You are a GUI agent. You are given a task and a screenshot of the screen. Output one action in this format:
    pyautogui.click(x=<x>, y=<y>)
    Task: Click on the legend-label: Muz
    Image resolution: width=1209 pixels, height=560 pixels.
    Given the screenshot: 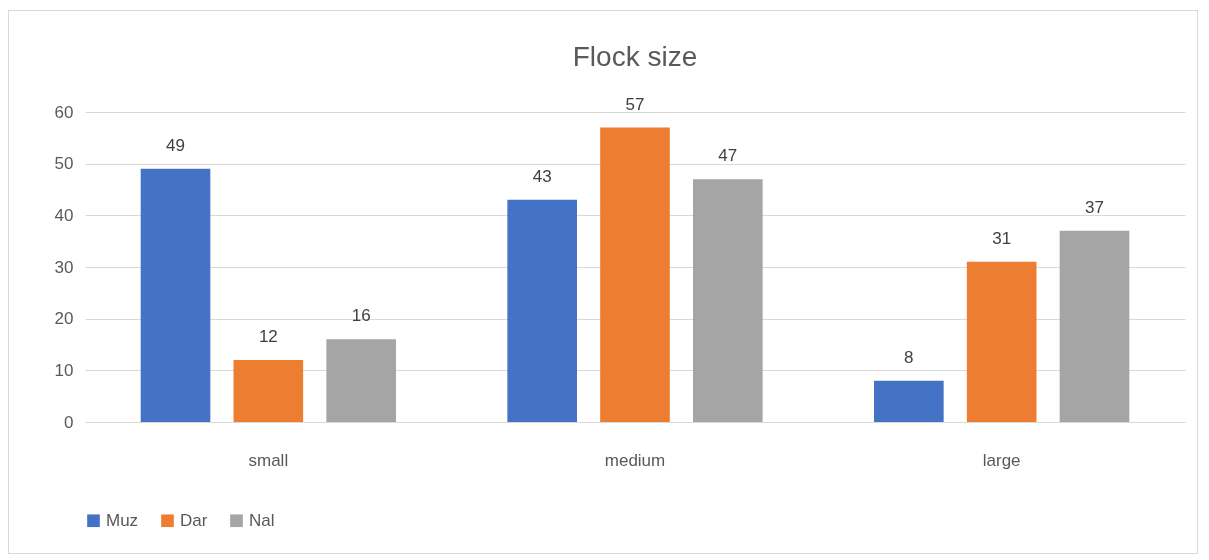 What is the action you would take?
    pyautogui.click(x=122, y=520)
    